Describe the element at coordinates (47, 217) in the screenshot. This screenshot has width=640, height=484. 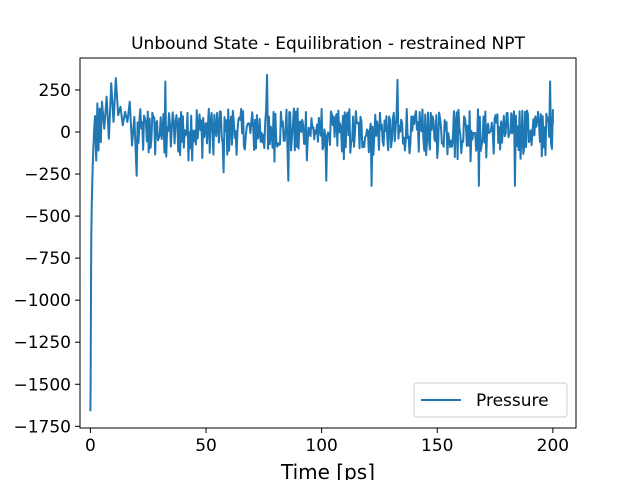
I see `y-tick-label: −500` at that location.